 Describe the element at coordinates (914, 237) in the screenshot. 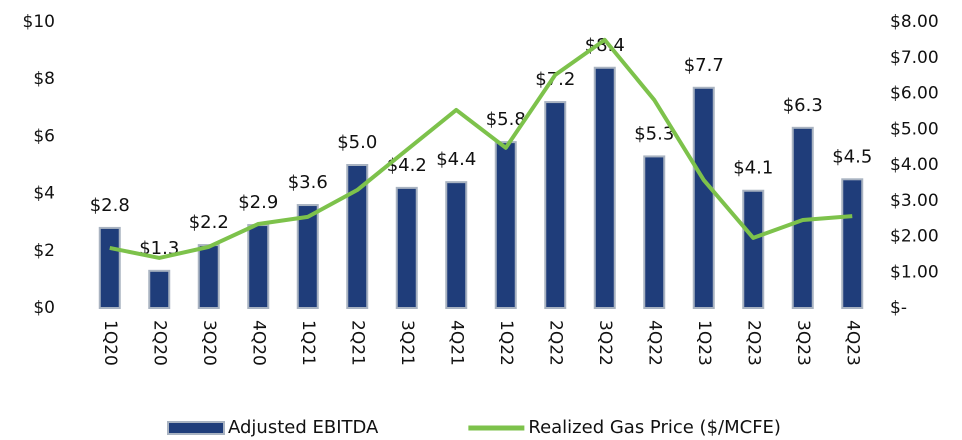

I see `y2-tick-label: $2.00` at that location.